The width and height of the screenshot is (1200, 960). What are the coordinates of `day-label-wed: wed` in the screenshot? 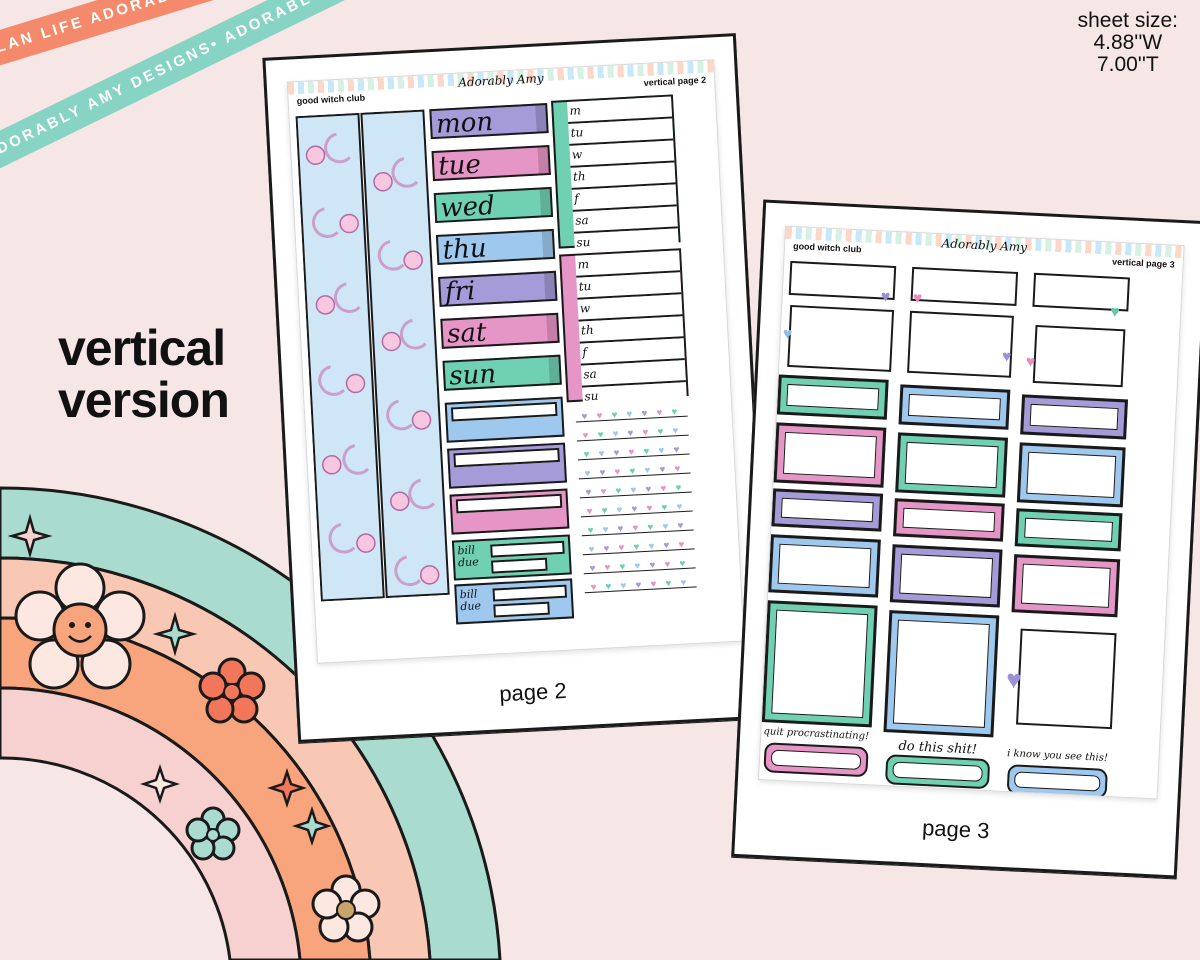 It's located at (493, 205).